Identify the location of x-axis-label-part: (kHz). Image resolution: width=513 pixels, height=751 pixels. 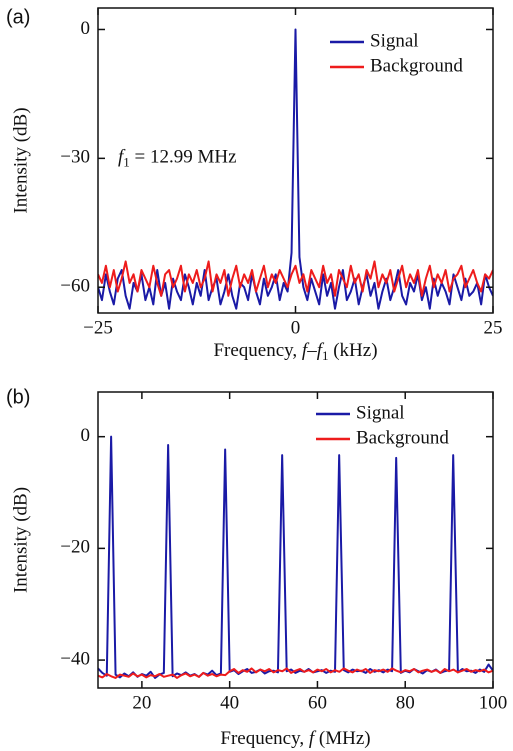
(352, 350).